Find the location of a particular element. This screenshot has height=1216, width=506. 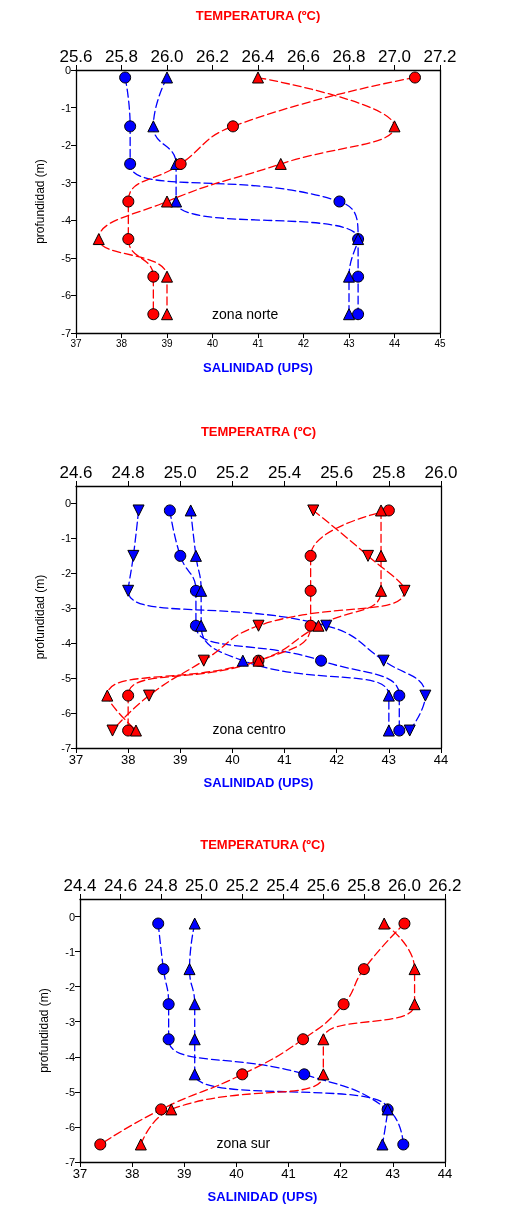

x2-tick-label: 24.4 is located at coordinates (80, 885).